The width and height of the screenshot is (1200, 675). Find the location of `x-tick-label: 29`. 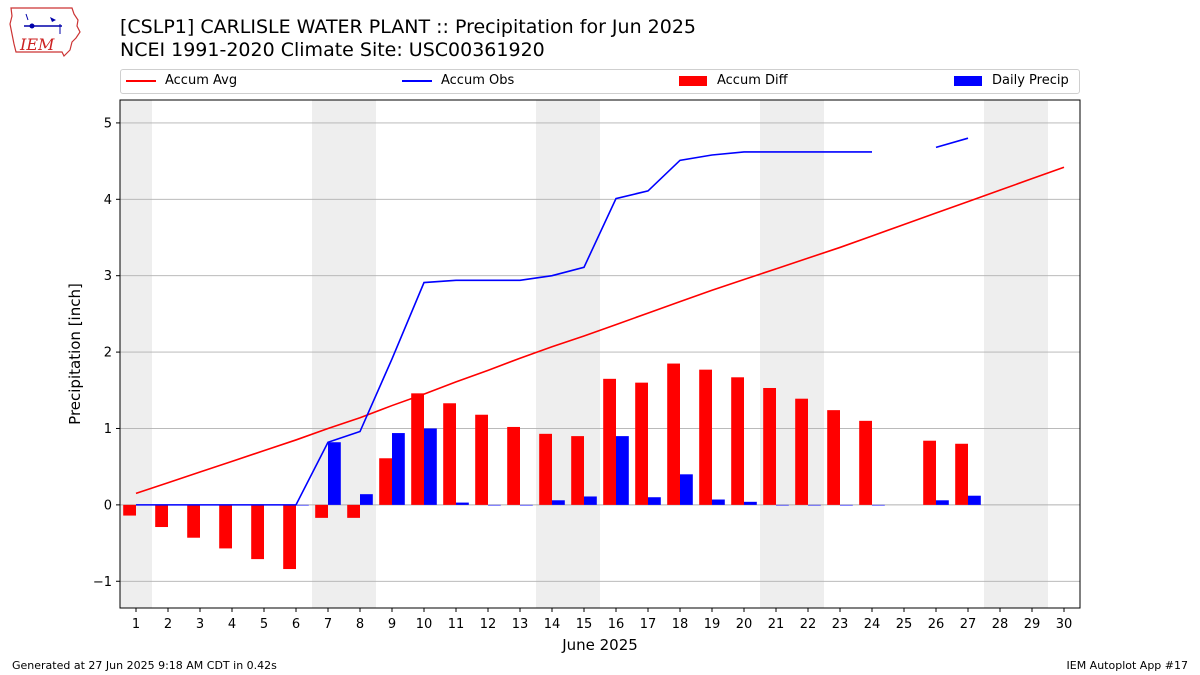

x-tick-label: 29 is located at coordinates (1032, 624).